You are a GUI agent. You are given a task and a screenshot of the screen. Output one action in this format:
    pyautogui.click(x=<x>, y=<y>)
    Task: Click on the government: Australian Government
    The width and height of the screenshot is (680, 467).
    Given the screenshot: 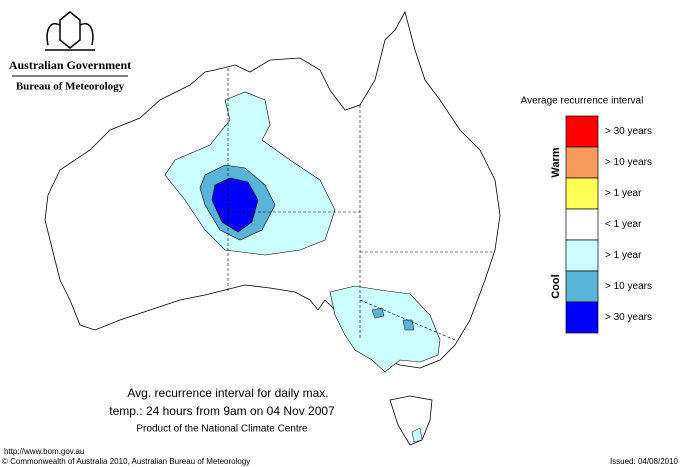 What is the action you would take?
    pyautogui.click(x=70, y=65)
    